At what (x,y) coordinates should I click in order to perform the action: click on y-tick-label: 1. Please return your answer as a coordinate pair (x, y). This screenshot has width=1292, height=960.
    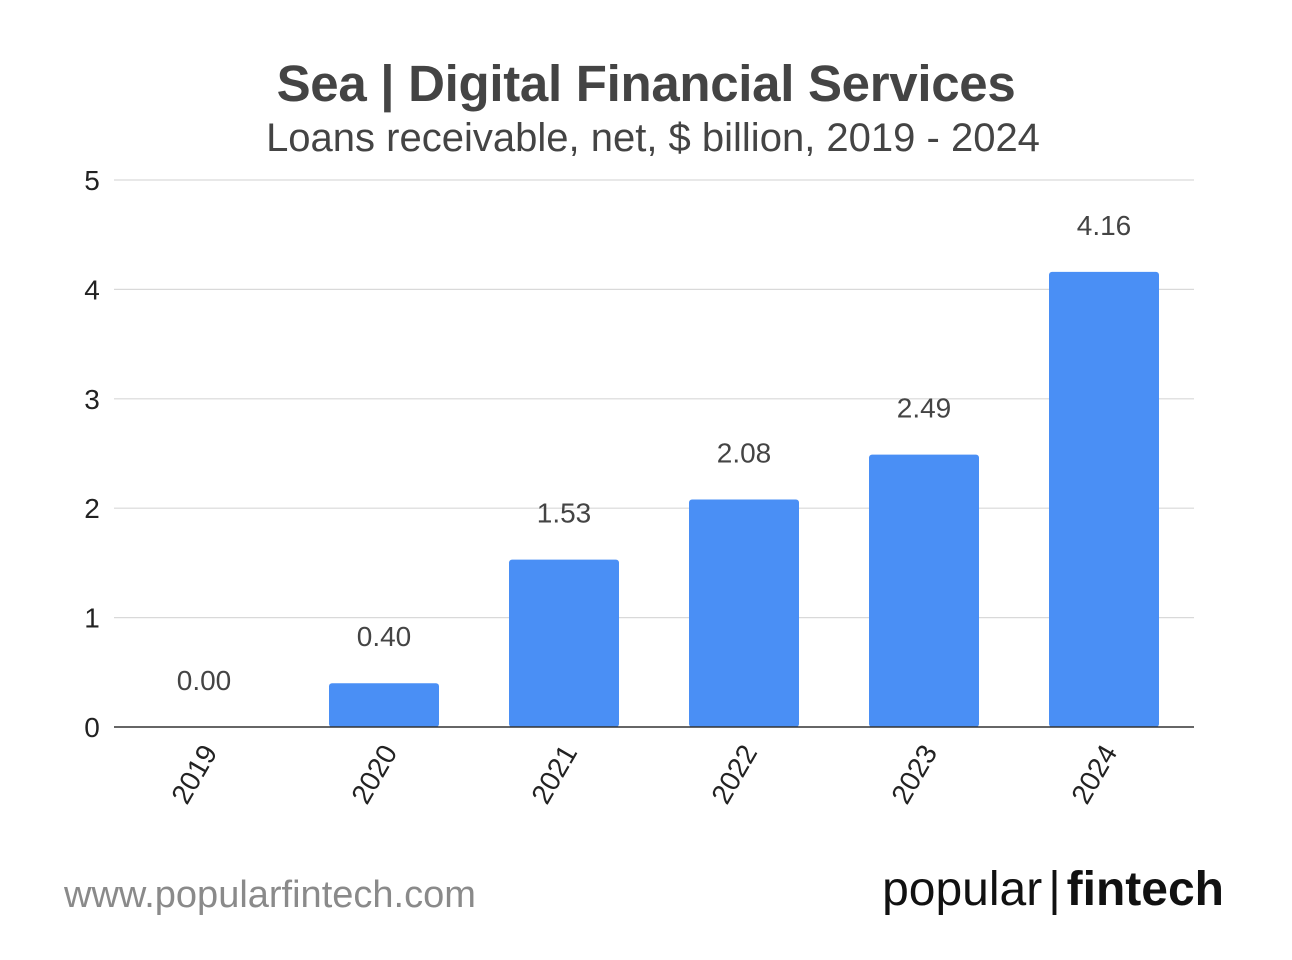
    Looking at the image, I should click on (92, 618).